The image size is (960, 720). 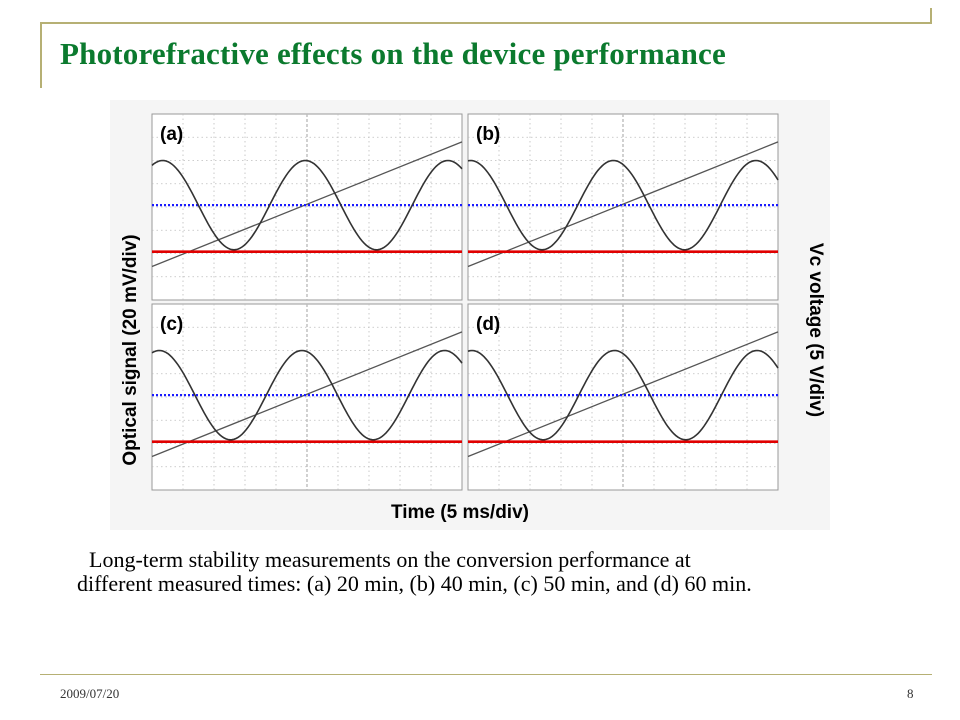 I want to click on scope-panel-d: (d), so click(x=623, y=397).